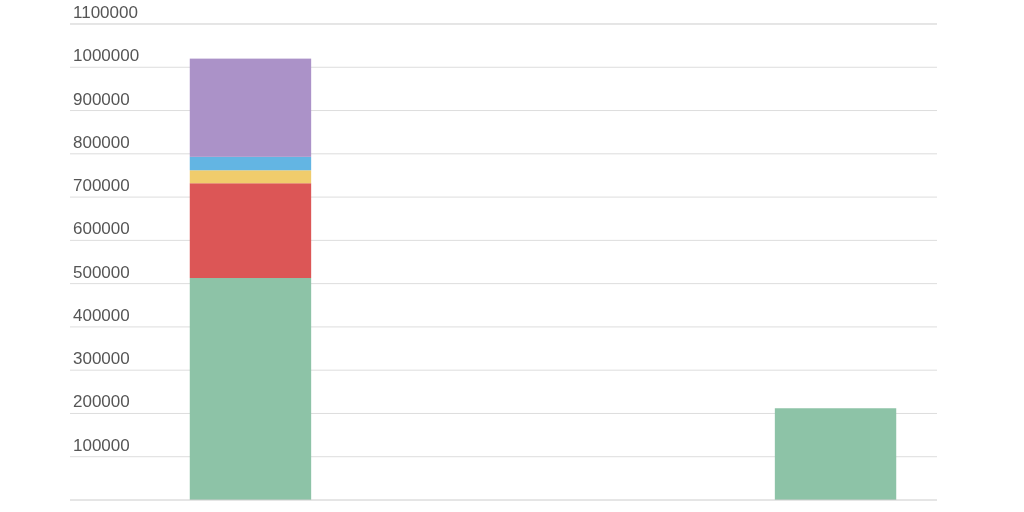 The height and width of the screenshot is (512, 1024). What do you see at coordinates (101, 445) in the screenshot?
I see `y-tick-label: 100000` at bounding box center [101, 445].